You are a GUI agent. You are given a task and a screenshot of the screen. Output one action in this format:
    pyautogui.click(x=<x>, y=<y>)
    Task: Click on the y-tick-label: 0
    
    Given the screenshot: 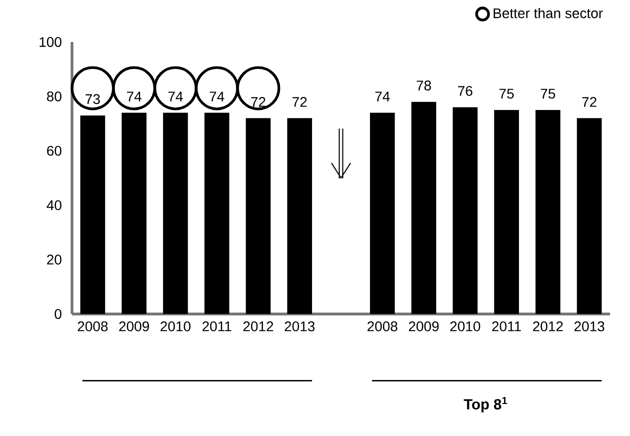 What is the action you would take?
    pyautogui.click(x=58, y=314)
    